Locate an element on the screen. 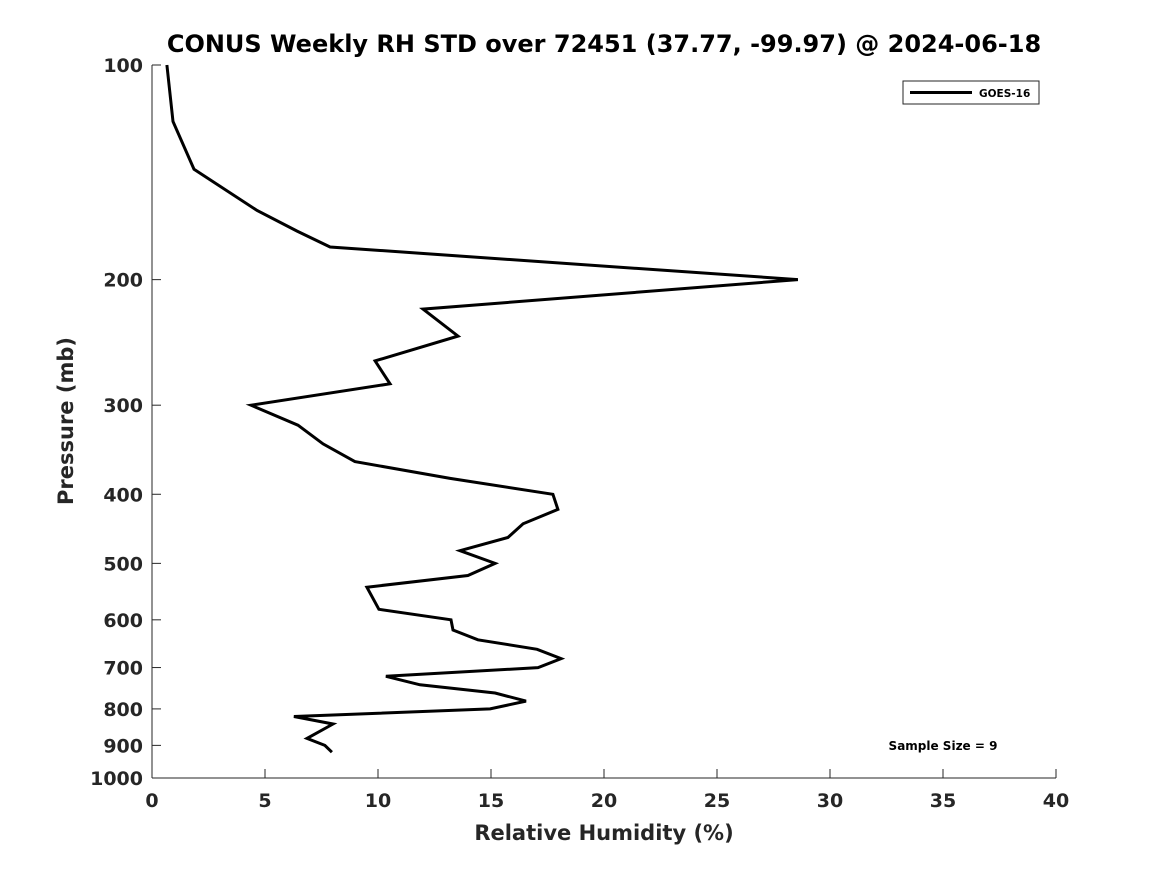 Image resolution: width=1167 pixels, height=879 pixels. x-tick-label: 0 is located at coordinates (151, 801).